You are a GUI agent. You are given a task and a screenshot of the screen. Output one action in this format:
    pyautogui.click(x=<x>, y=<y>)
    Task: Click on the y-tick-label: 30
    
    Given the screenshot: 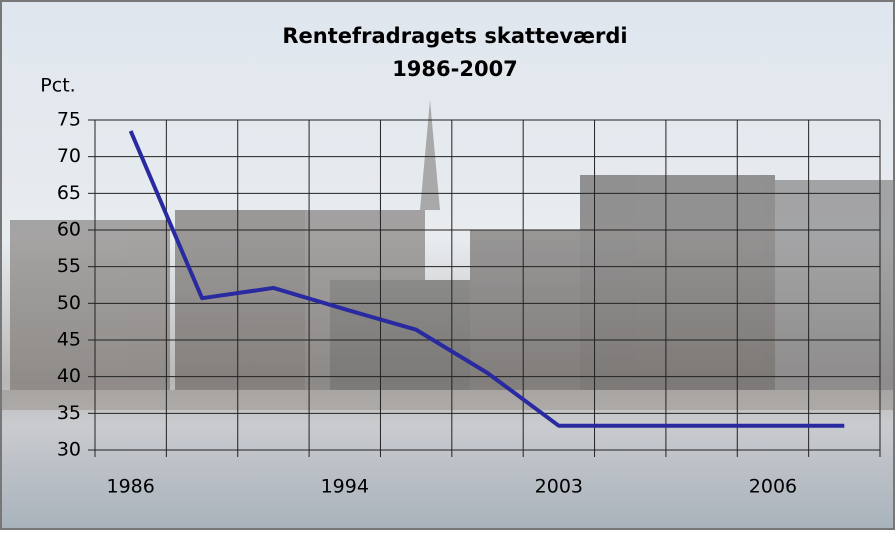 What is the action you would take?
    pyautogui.click(x=69, y=450)
    